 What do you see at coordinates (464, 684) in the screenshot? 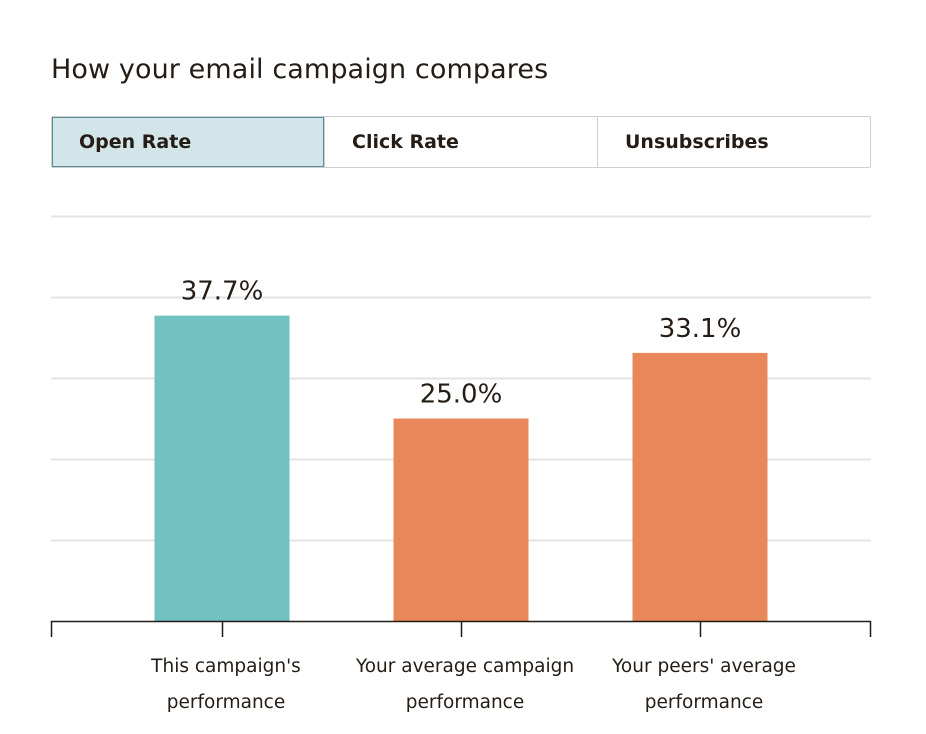
I see `x-tick-label: Your average campaign performance` at bounding box center [464, 684].